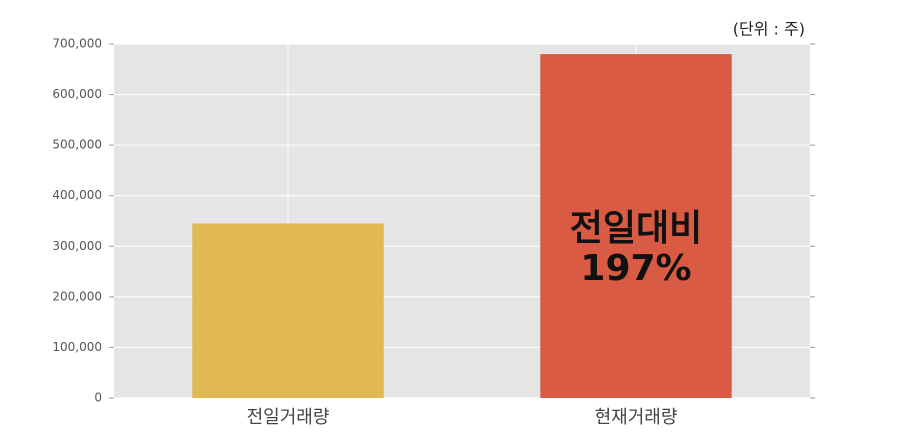 The image size is (900, 443). Describe the element at coordinates (77, 44) in the screenshot. I see `y-tick-label: 700,000` at that location.